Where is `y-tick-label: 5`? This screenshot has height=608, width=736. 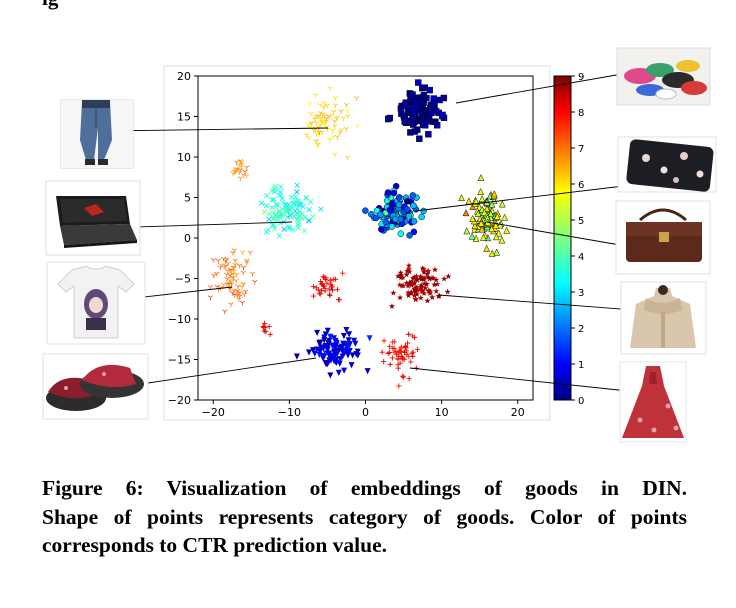
y-tick-label: 5 is located at coordinates (187, 198).